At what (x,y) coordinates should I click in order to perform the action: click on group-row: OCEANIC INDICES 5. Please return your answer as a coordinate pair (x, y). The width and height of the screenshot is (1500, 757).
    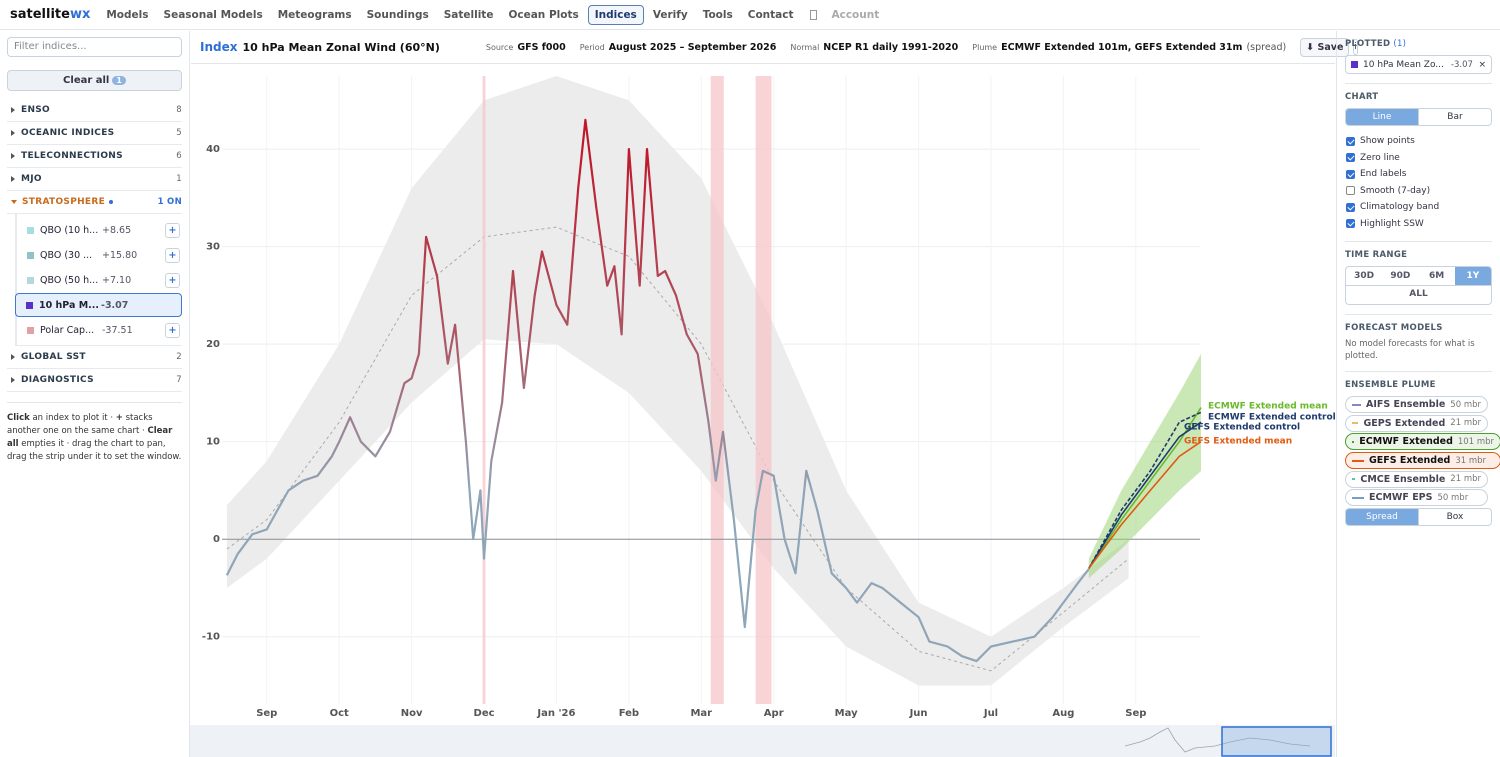
    Looking at the image, I should click on (94, 133).